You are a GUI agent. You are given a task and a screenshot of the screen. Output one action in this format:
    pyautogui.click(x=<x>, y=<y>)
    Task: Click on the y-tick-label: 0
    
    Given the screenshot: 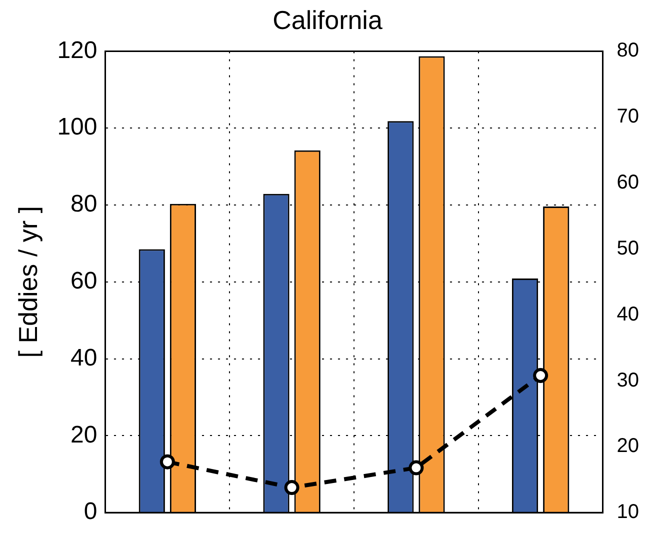 What is the action you would take?
    pyautogui.click(x=91, y=512)
    